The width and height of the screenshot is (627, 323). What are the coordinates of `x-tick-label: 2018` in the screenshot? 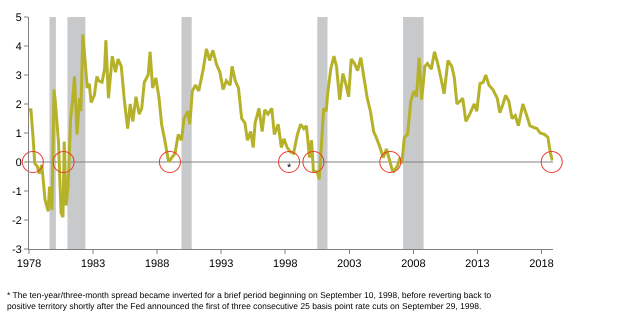 It's located at (541, 264).